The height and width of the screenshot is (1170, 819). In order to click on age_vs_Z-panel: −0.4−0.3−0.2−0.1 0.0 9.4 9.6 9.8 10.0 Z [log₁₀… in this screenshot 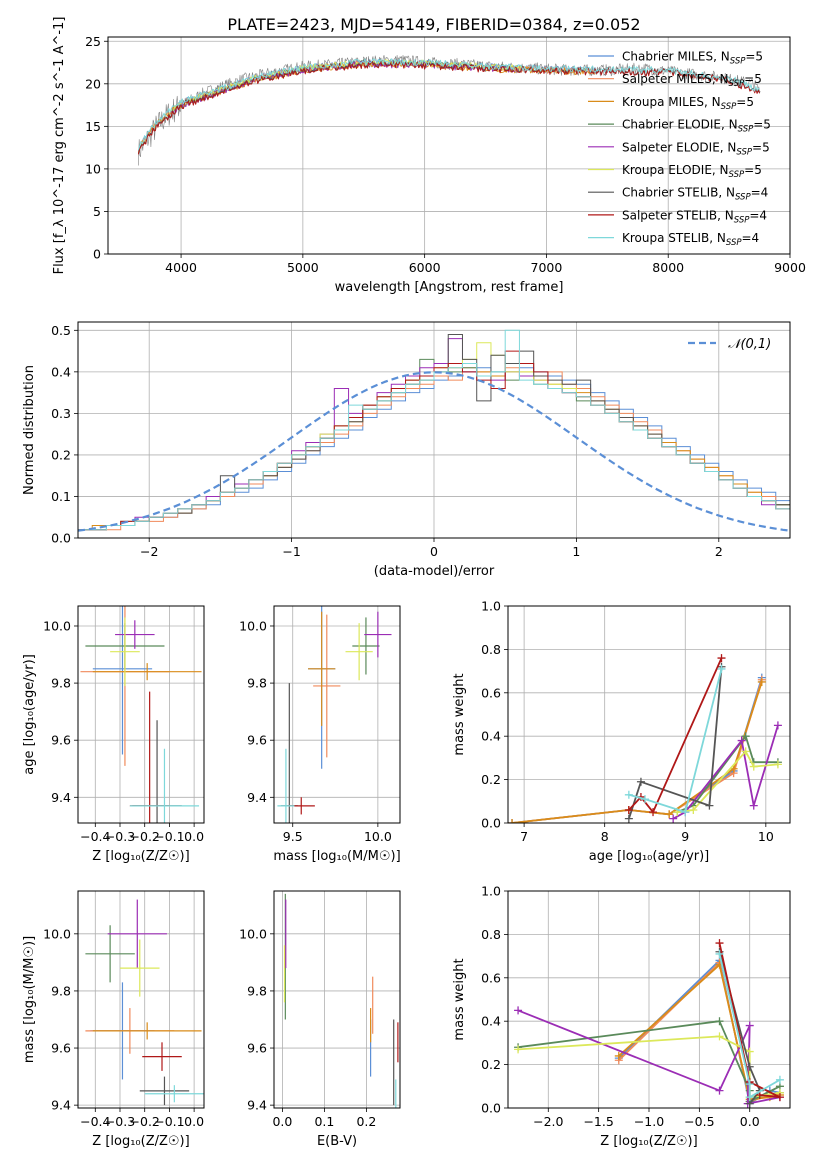, I will do `click(113, 734)`.